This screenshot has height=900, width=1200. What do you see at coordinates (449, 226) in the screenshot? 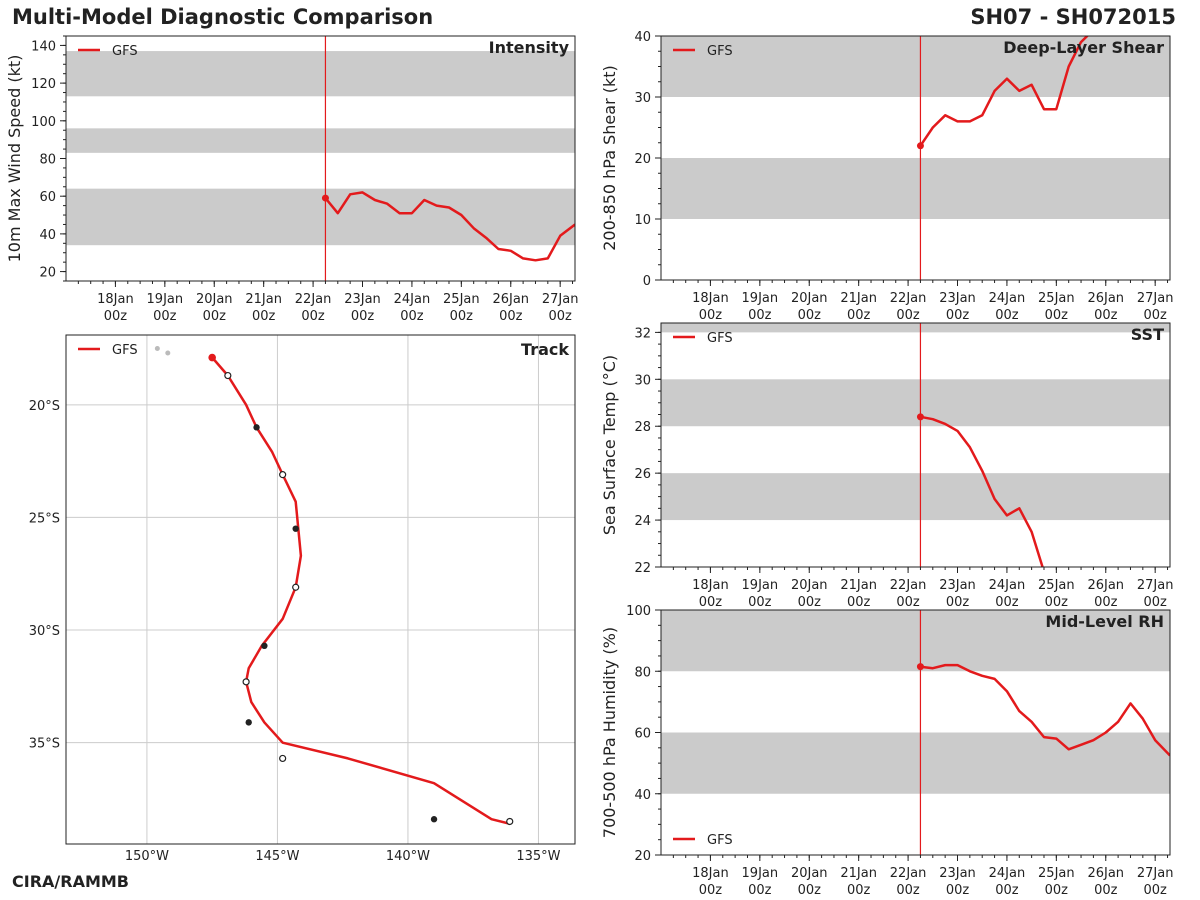
I see `intensity-series-line` at bounding box center [449, 226].